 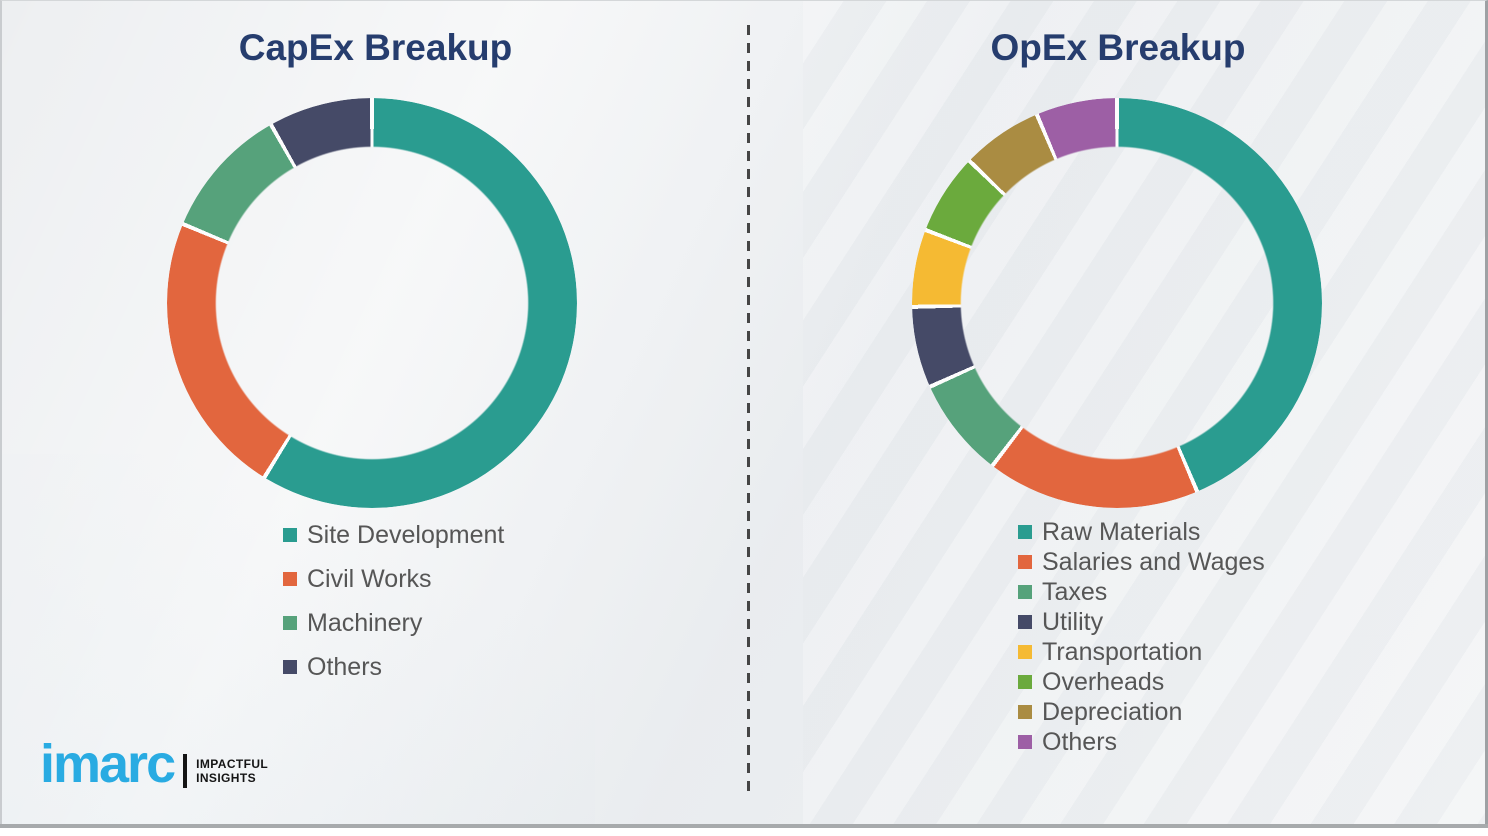 I want to click on legend-item: Overheads, so click(x=1141, y=682).